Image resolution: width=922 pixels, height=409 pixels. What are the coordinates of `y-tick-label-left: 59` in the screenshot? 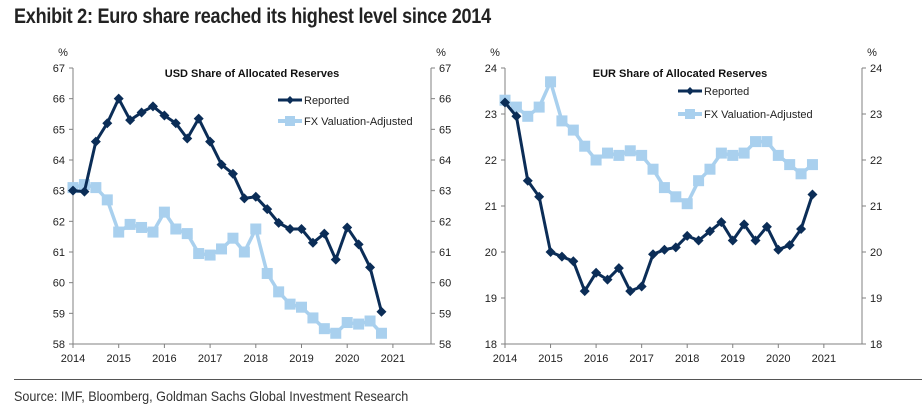 It's located at (59, 314).